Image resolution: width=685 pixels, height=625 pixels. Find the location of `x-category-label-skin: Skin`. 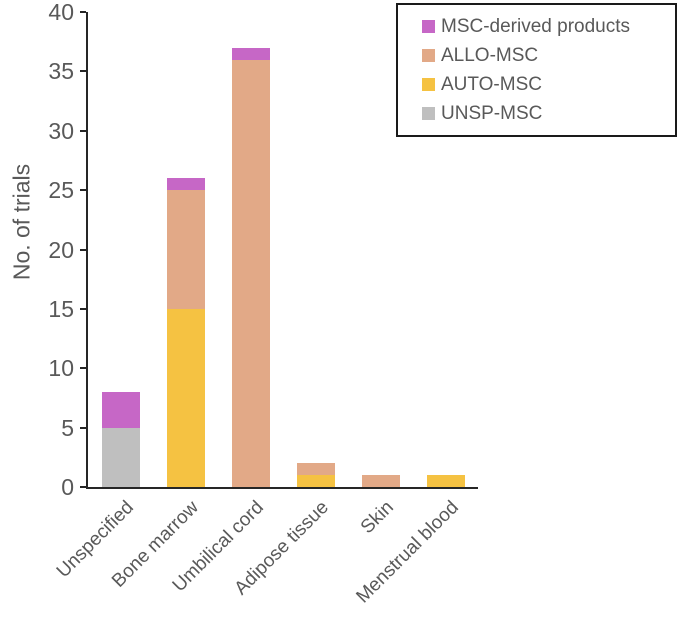

x-category-label-skin: Skin is located at coordinates (377, 517).